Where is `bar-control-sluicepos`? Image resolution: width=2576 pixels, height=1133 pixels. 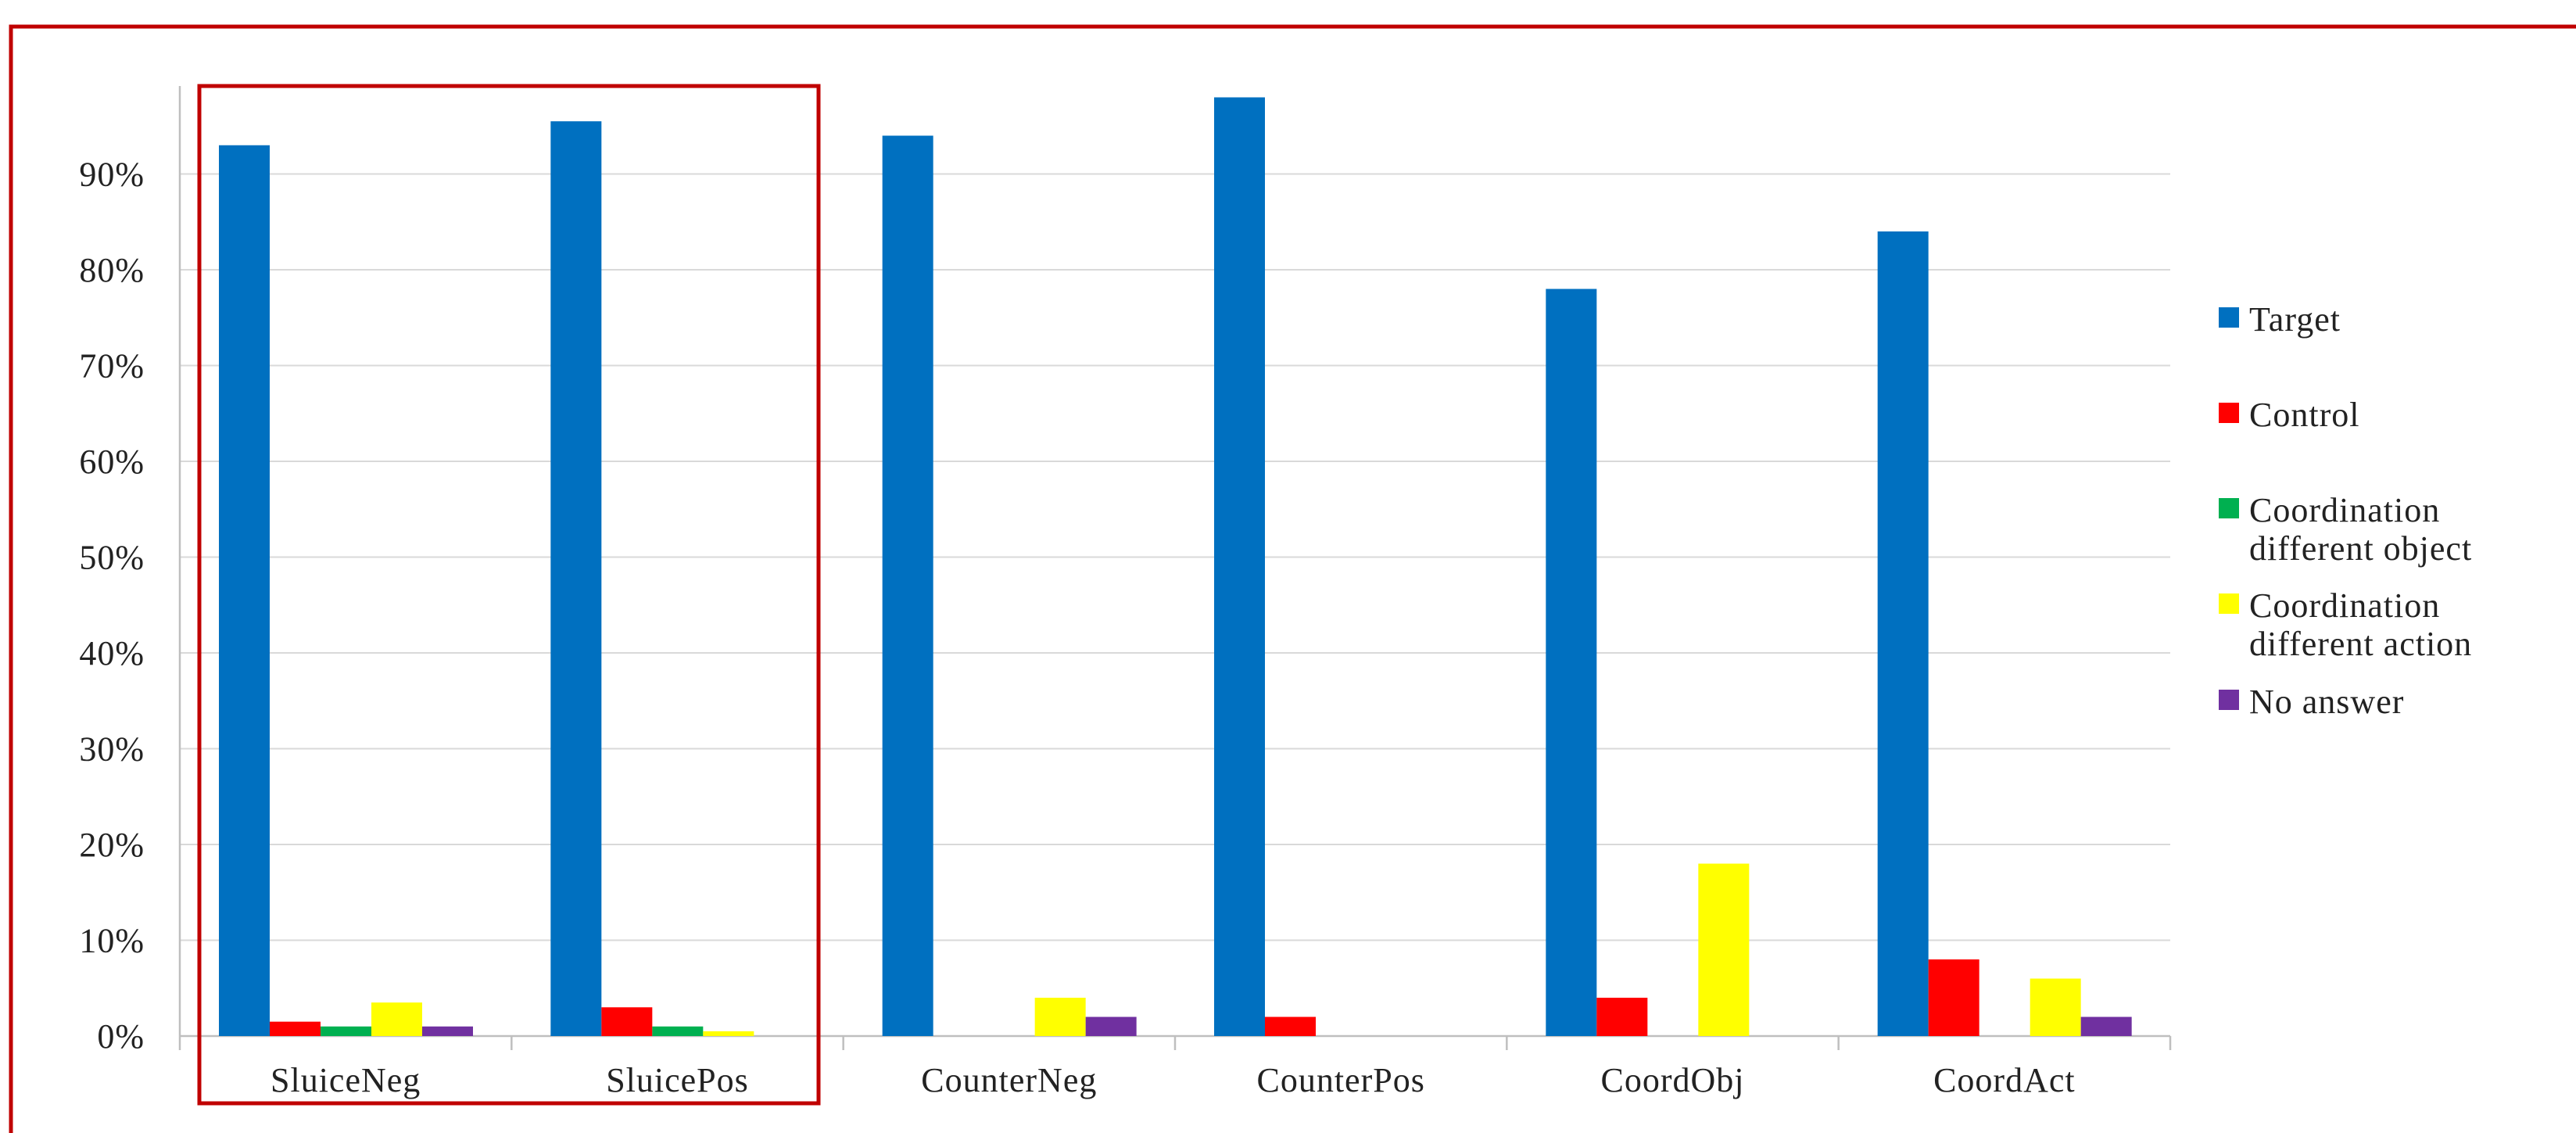 bar-control-sluicepos is located at coordinates (627, 1021).